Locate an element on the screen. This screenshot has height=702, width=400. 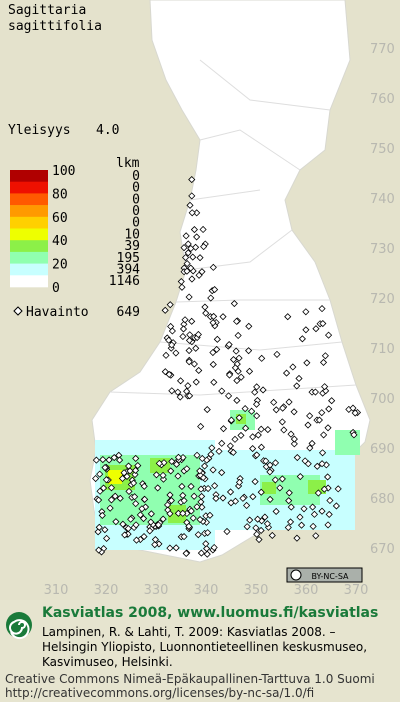
legend-scale-label: 80 is located at coordinates (60, 194).